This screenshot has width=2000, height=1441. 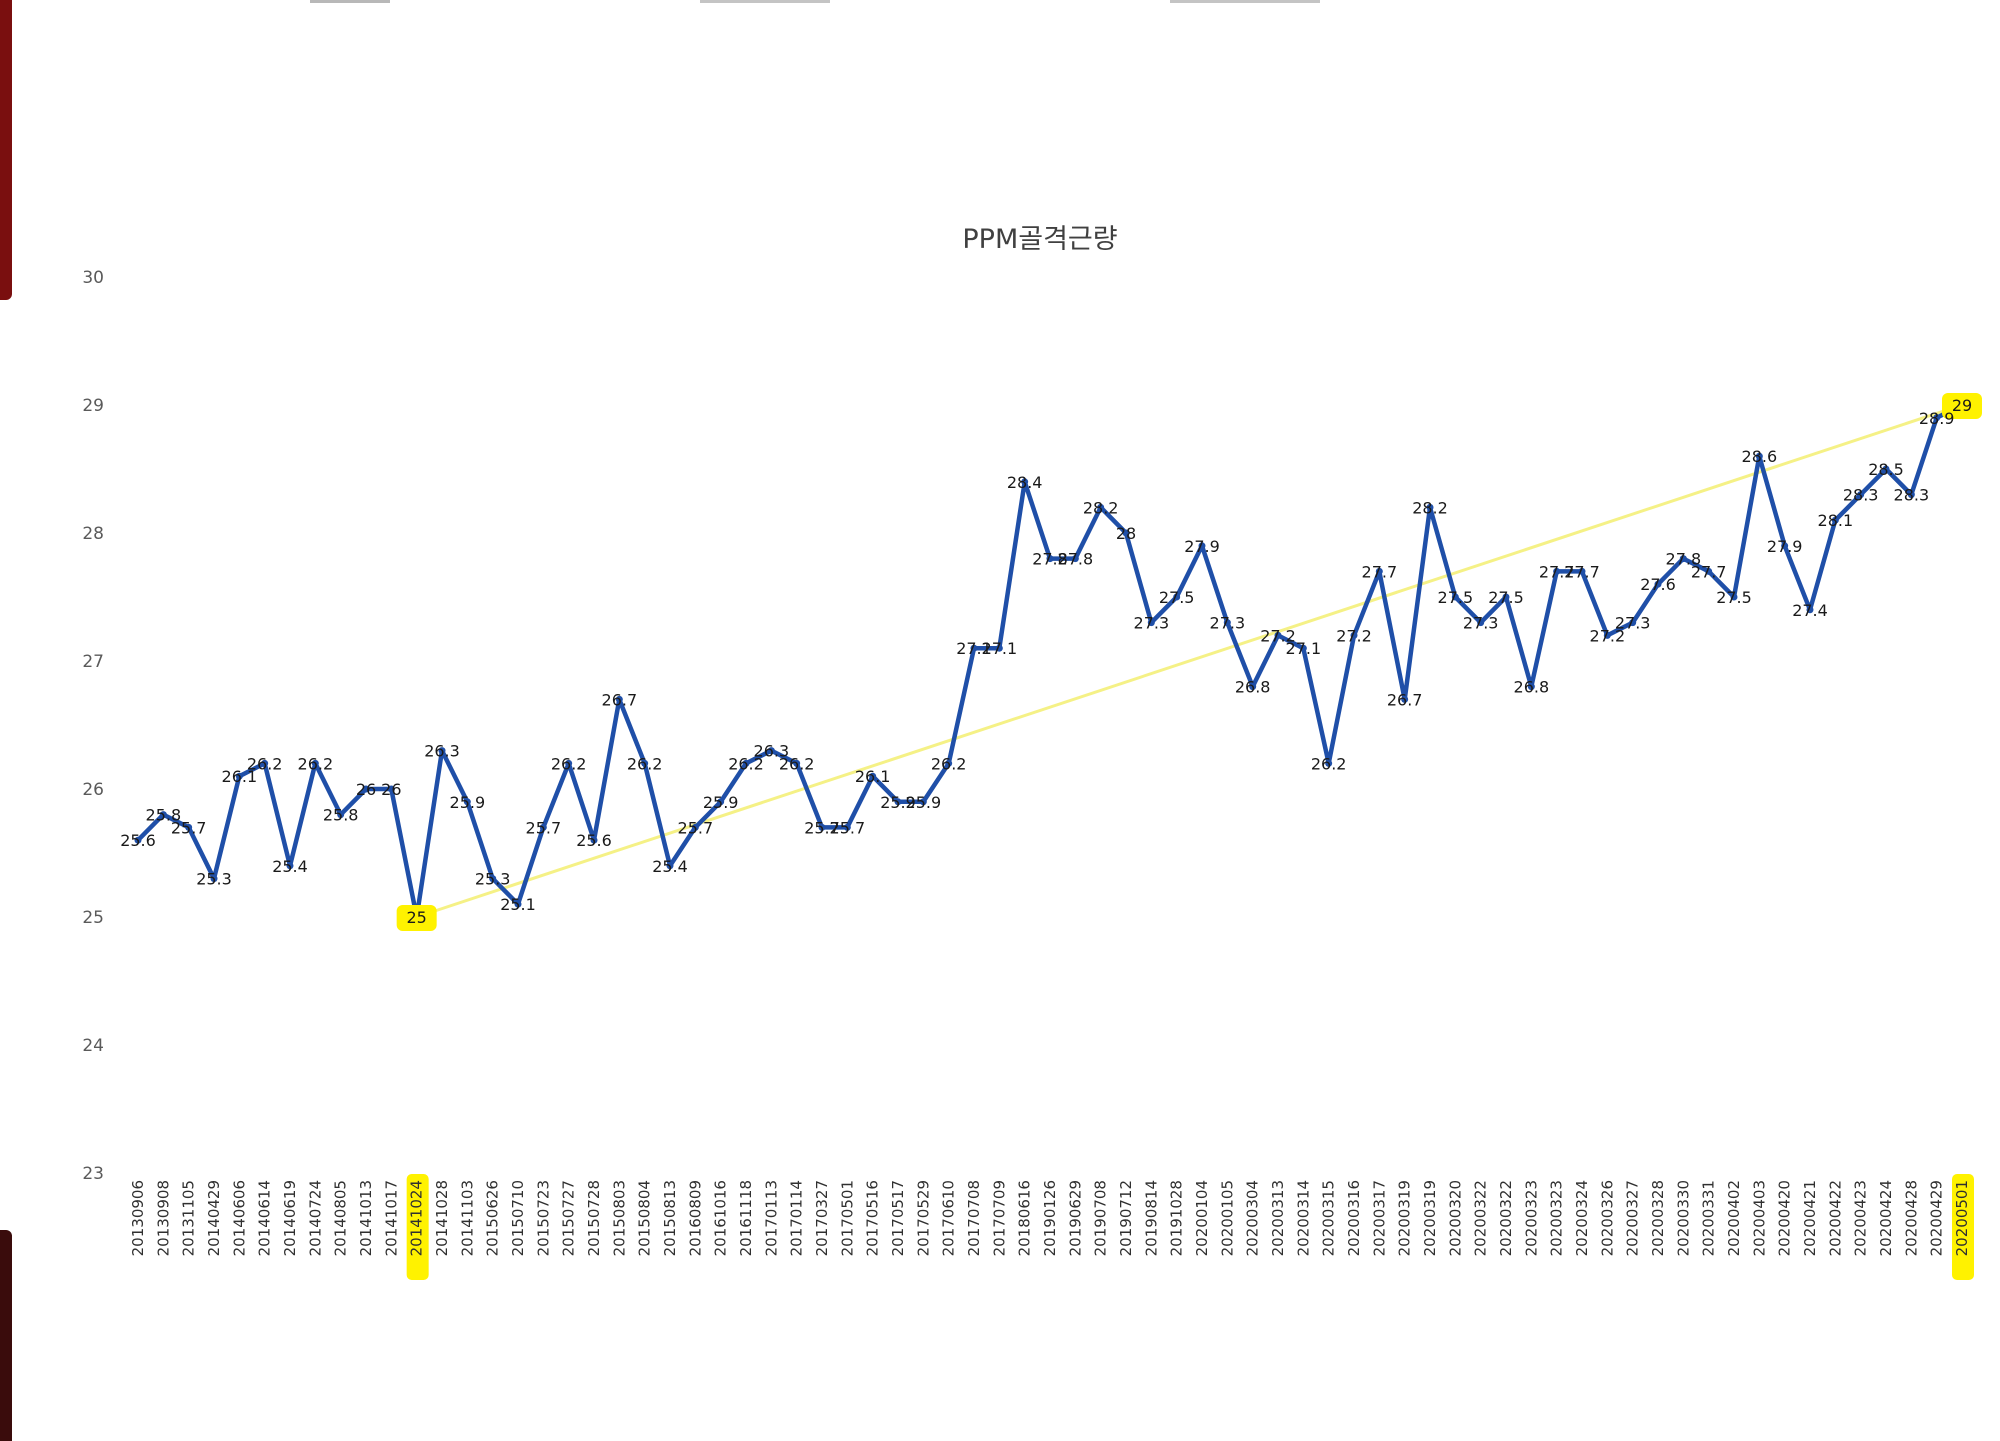 What do you see at coordinates (1962, 406) in the screenshot?
I see `data-label-highlight` at bounding box center [1962, 406].